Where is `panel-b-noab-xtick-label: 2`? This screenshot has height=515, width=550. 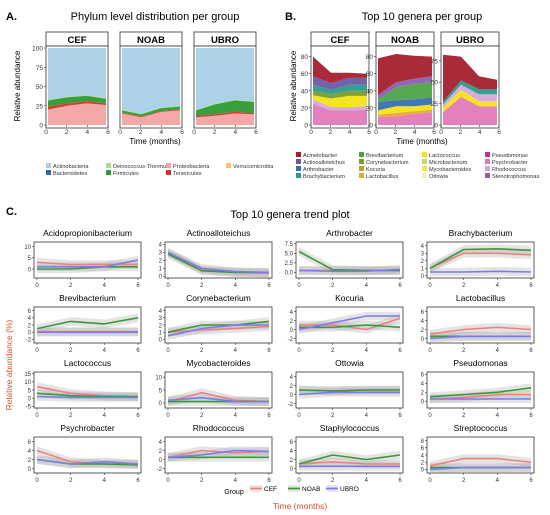 panel-b-noab-xtick-label: 2 is located at coordinates (396, 132).